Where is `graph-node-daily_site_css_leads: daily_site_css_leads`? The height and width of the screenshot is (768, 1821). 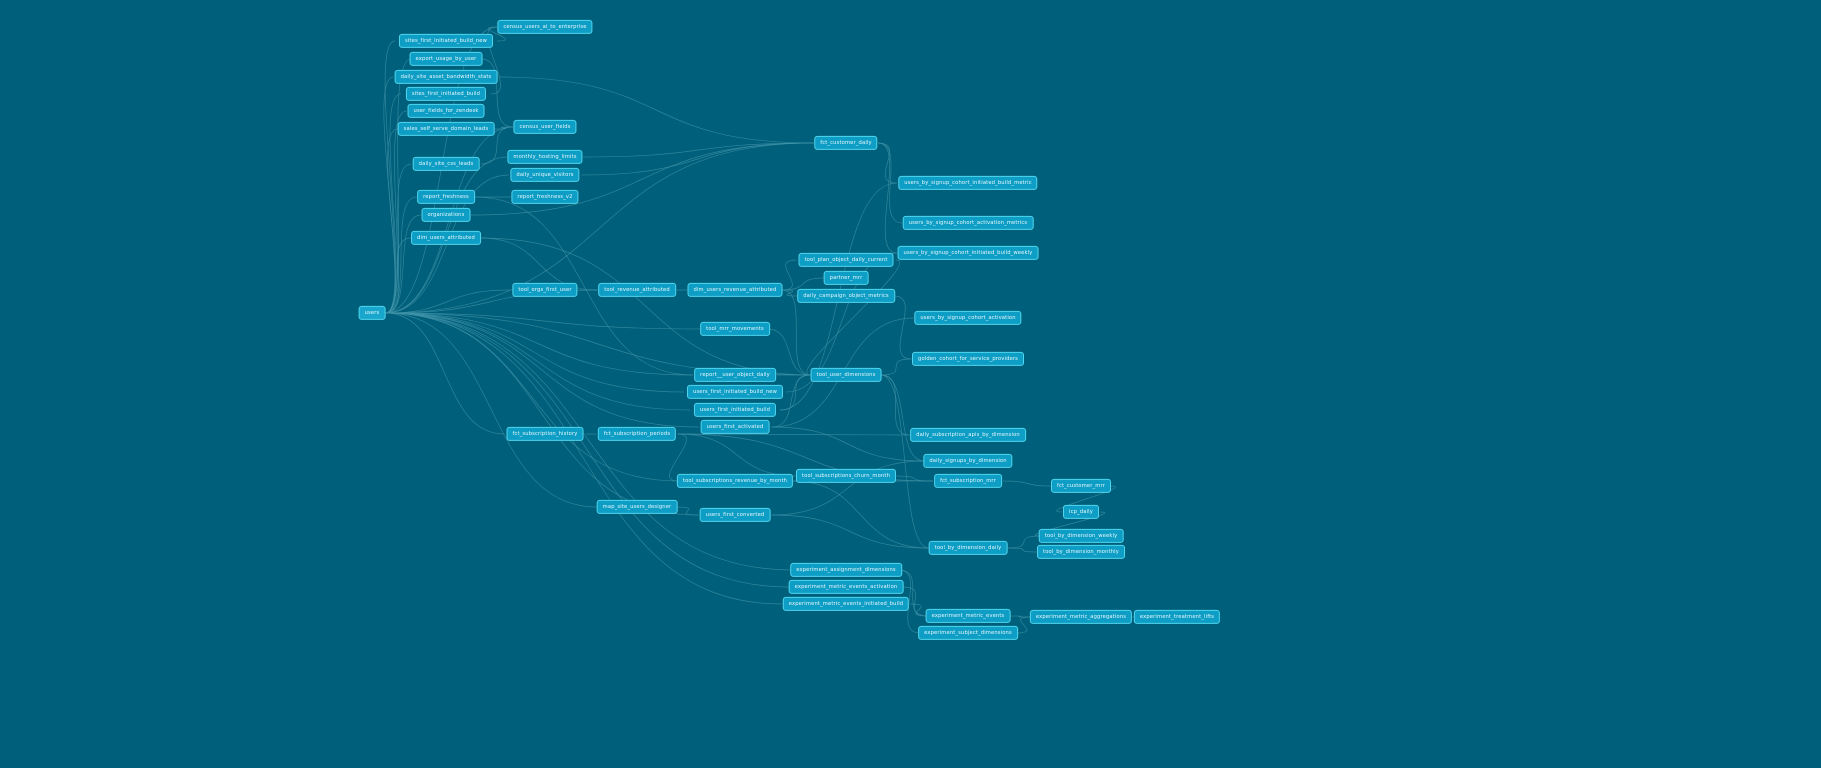 graph-node-daily_site_css_leads: daily_site_css_leads is located at coordinates (446, 164).